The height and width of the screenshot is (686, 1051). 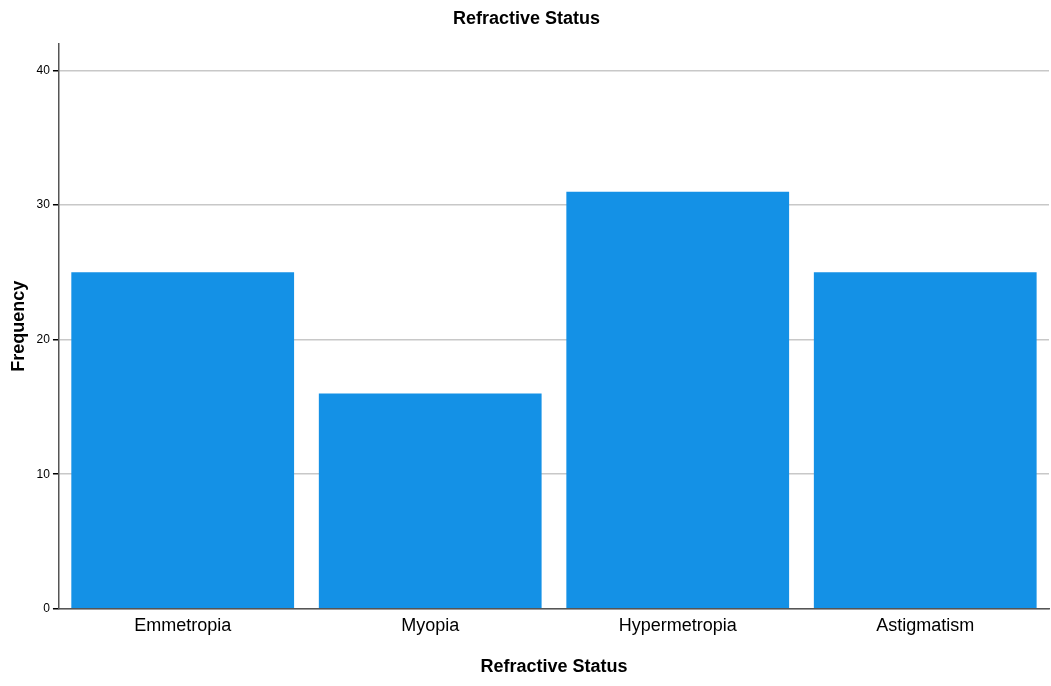 What do you see at coordinates (431, 624) in the screenshot?
I see `x-tick-label: Myopia` at bounding box center [431, 624].